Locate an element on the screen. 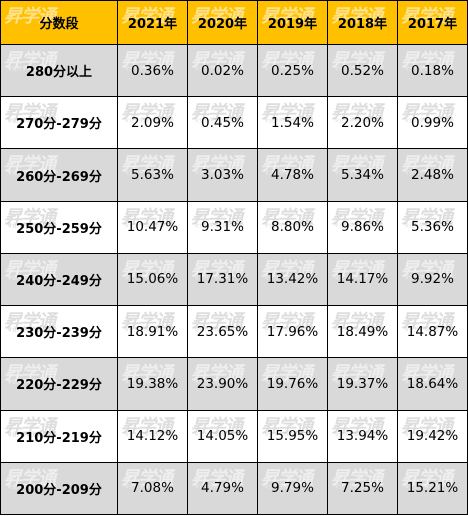 This screenshot has height=516, width=468. cell-value: 14.17% is located at coordinates (362, 279).